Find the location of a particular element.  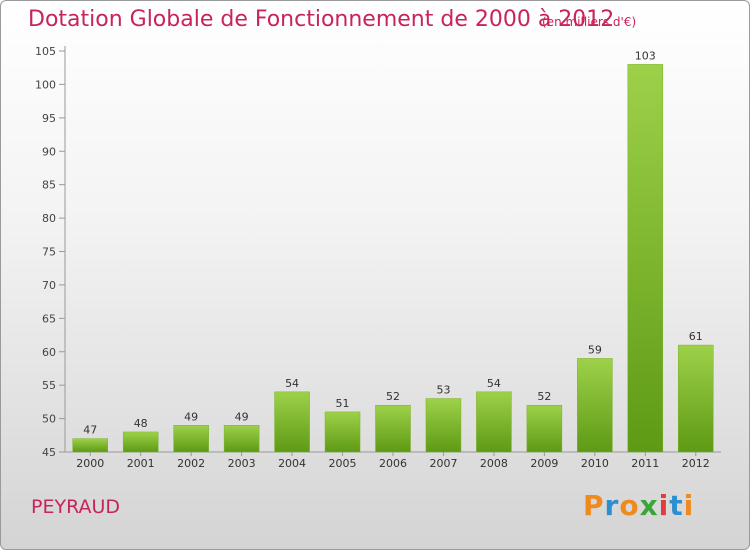

y-tick-label: 55 is located at coordinates (49, 385).